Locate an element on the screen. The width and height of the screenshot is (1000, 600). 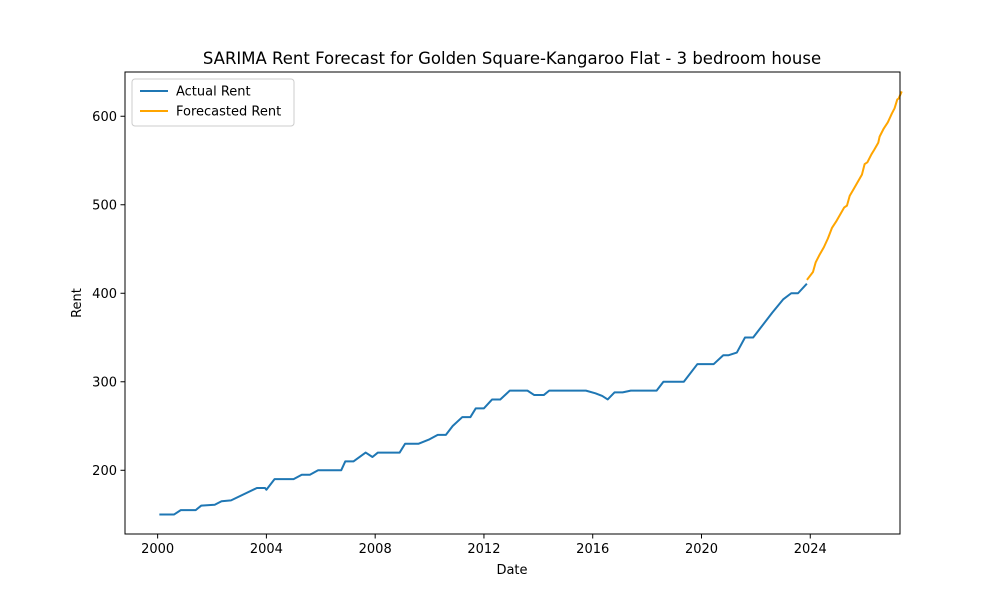
y-tick-label: 200 is located at coordinates (104, 471).